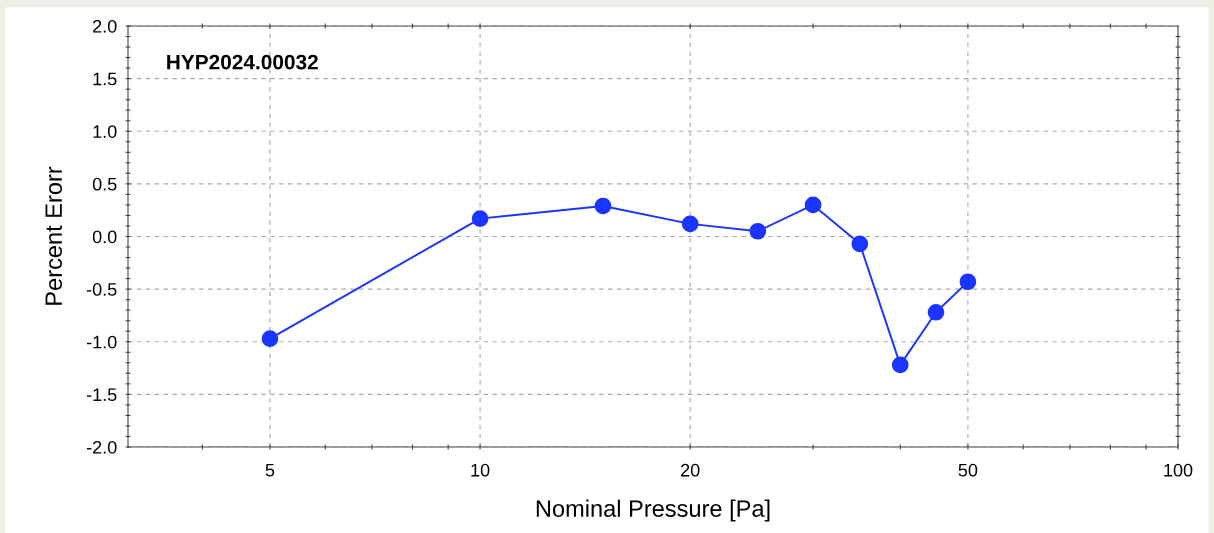 This screenshot has width=1214, height=533. What do you see at coordinates (104, 184) in the screenshot?
I see `y-tick-label: 0.5` at bounding box center [104, 184].